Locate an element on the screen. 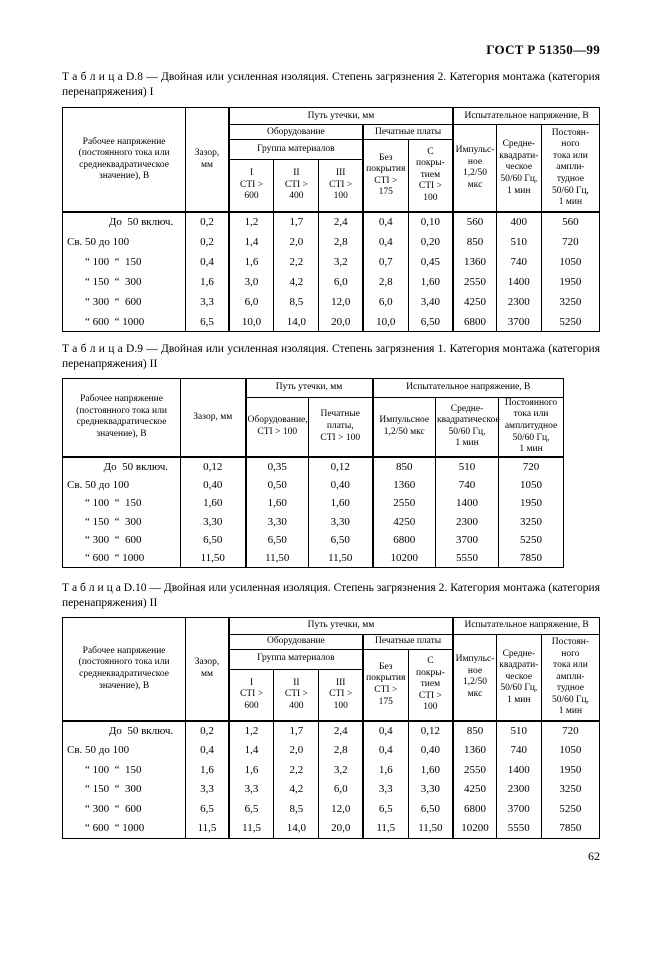 Image resolution: width=661 pixels, height=978 pixels. col-header-equipment: Оборудование, CTI > 100 is located at coordinates (276, 427).